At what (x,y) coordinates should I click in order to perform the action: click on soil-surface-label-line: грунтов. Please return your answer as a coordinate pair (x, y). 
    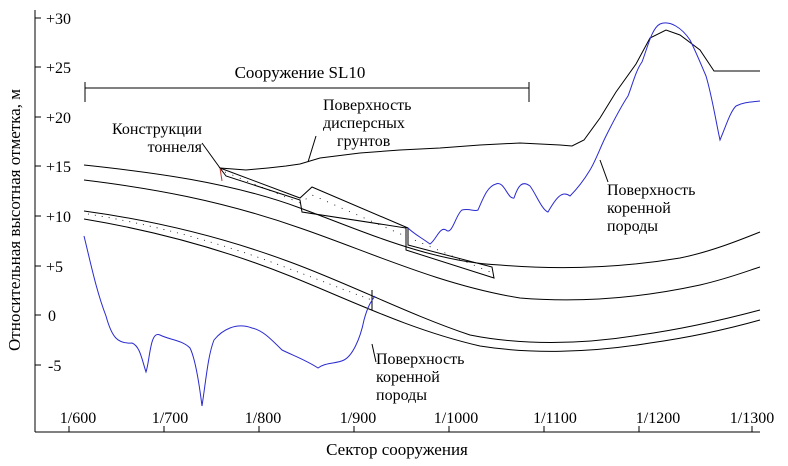
    Looking at the image, I should click on (364, 141).